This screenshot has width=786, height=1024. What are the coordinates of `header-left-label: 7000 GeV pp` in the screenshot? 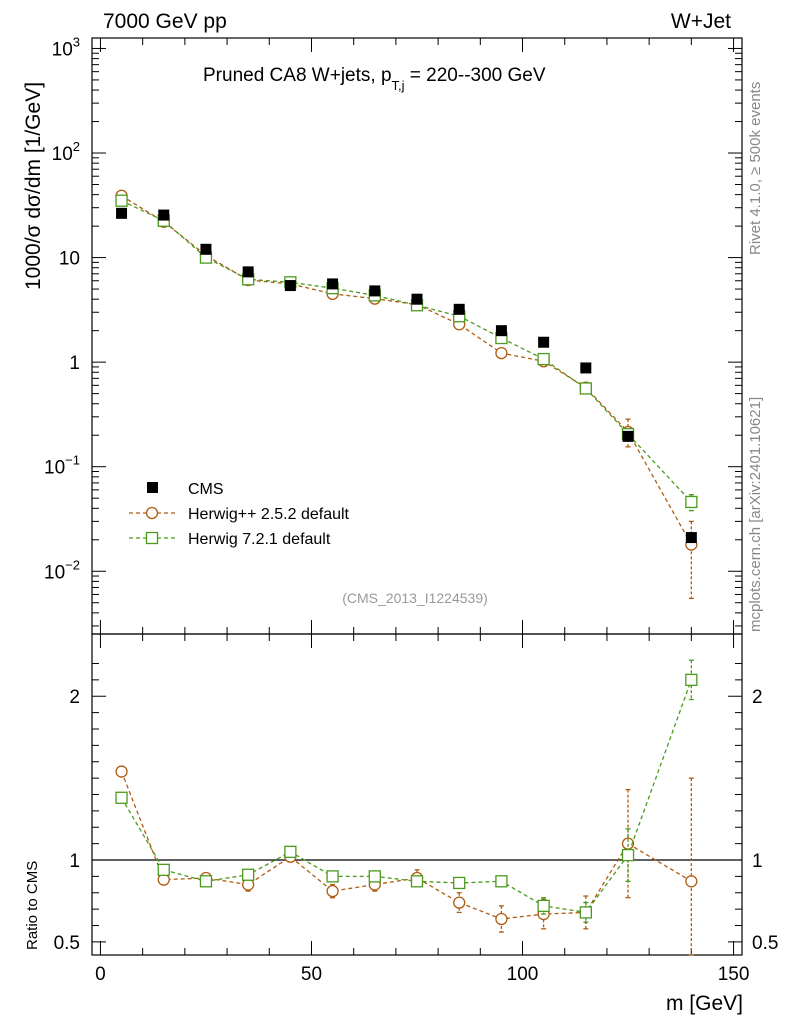 It's located at (165, 21).